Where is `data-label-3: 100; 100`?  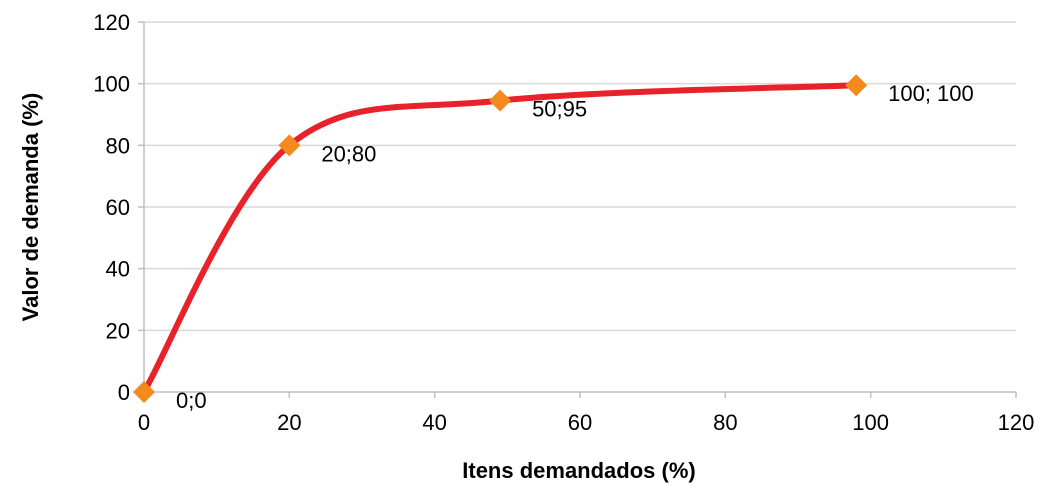 data-label-3: 100; 100 is located at coordinates (931, 93).